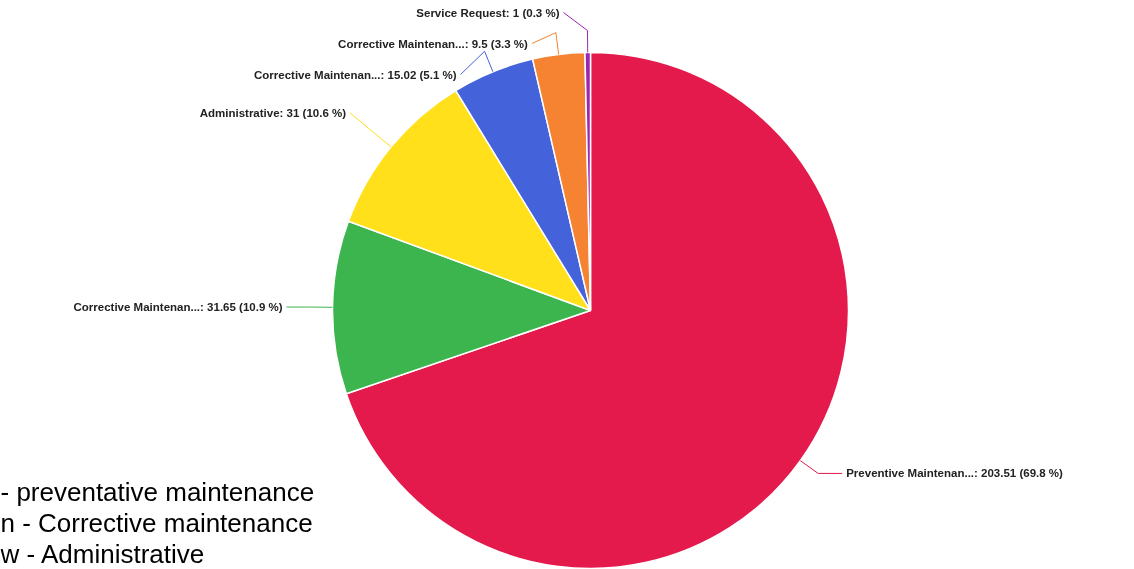 The image size is (1134, 569). I want to click on text: n - Corrective maintenance, so click(156, 522).